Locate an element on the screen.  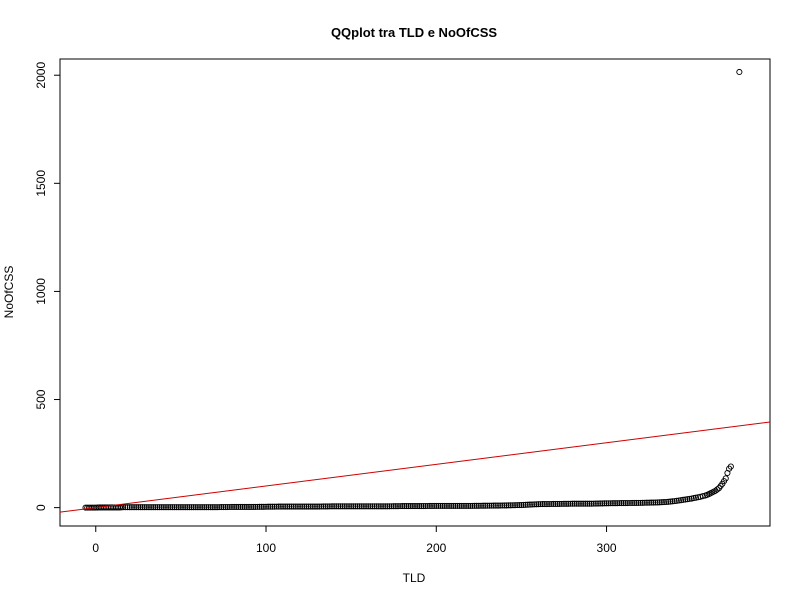
reference-line is located at coordinates (415, 467).